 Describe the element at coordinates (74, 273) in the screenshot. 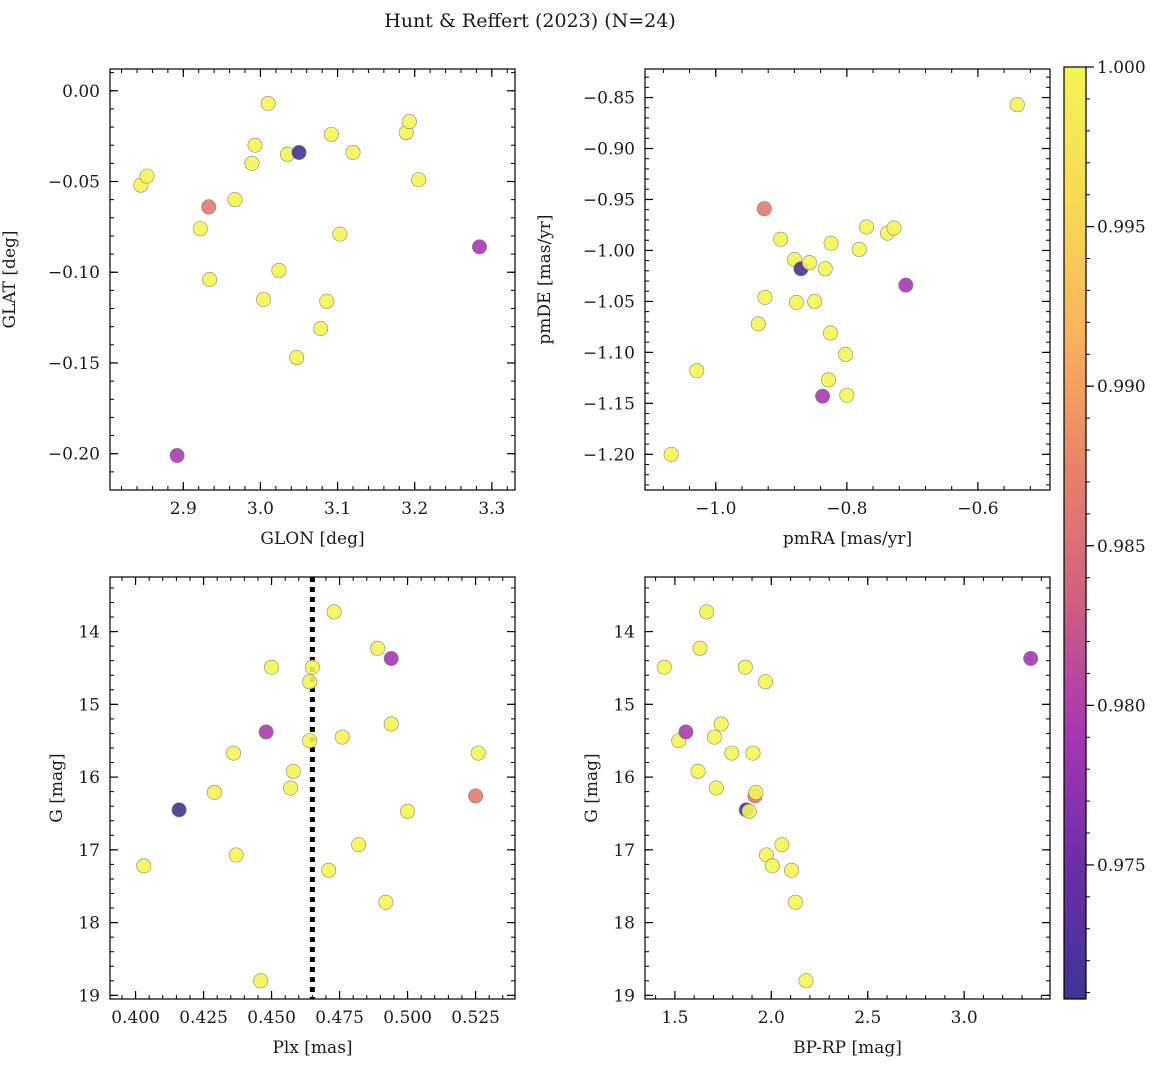

I see `y-tick-label: −0.10` at that location.